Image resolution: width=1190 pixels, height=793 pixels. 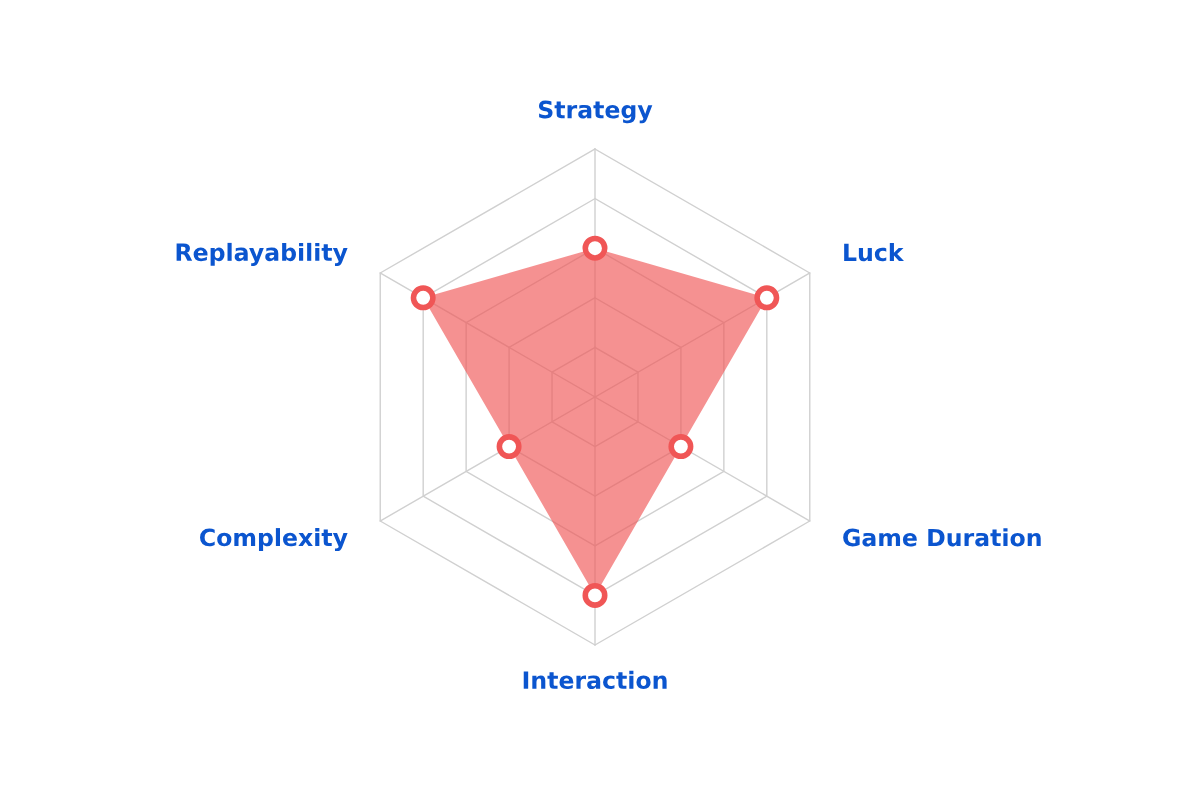 What do you see at coordinates (595, 680) in the screenshot?
I see `spoke-label: Interaction` at bounding box center [595, 680].